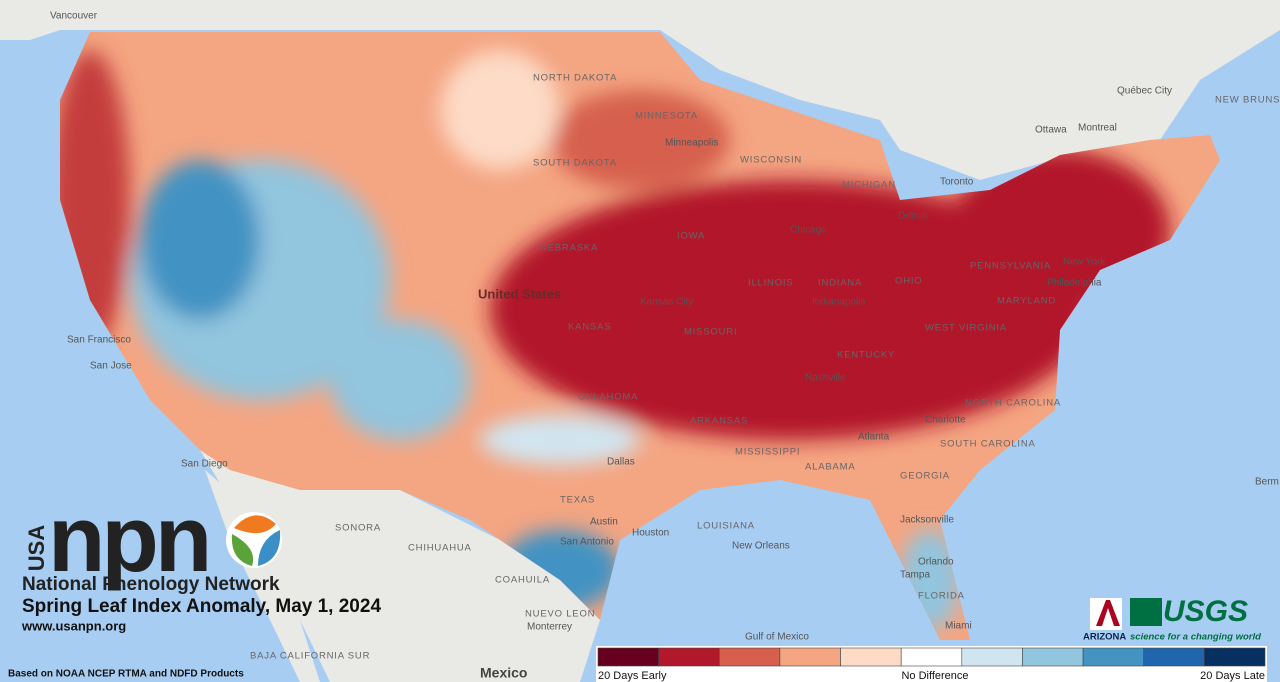  I want to click on map-label: TEXAS, so click(577, 500).